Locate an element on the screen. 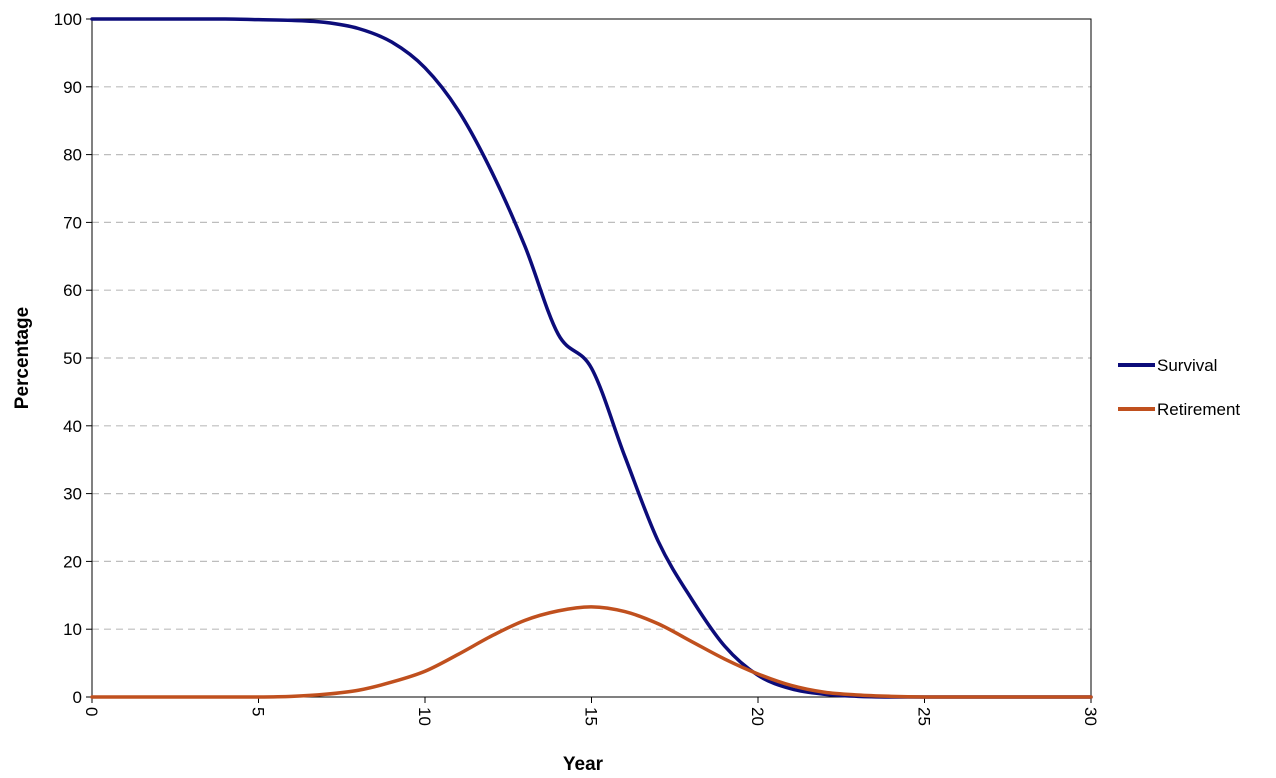 This screenshot has height=778, width=1276. series-line-retirement is located at coordinates (591, 652).